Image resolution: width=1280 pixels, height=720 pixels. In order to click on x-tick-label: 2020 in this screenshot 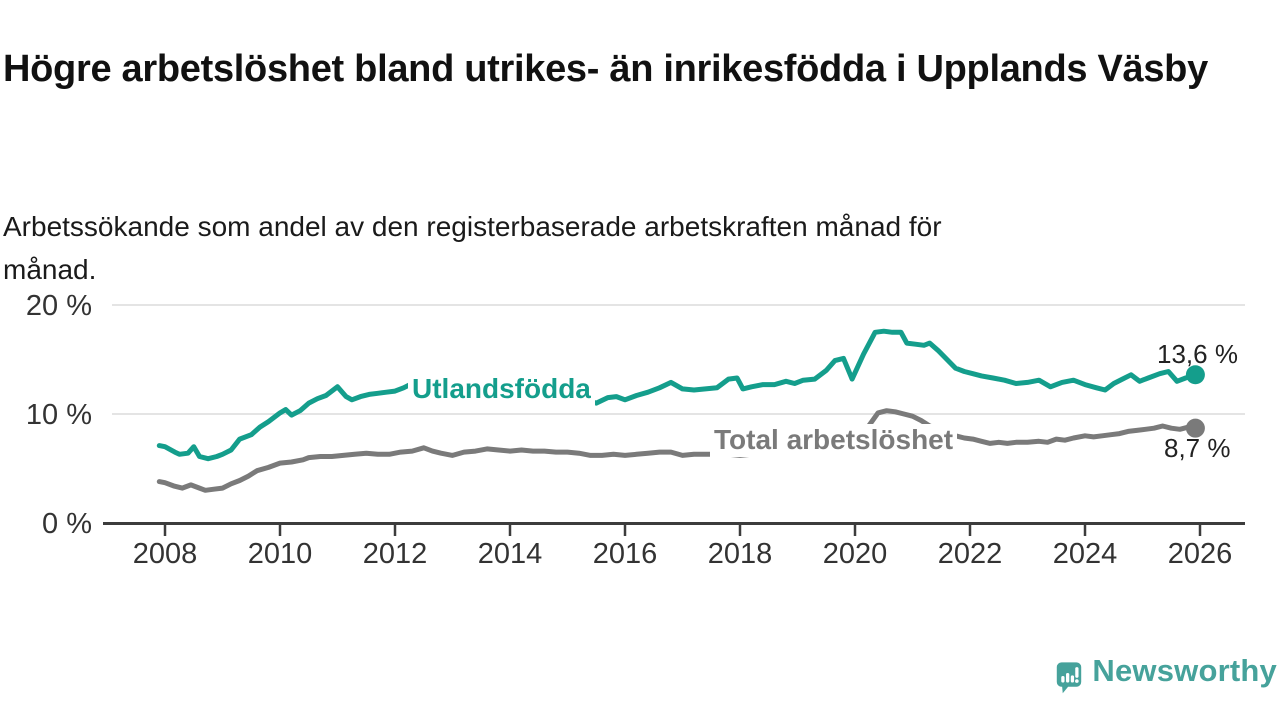, I will do `click(855, 554)`.